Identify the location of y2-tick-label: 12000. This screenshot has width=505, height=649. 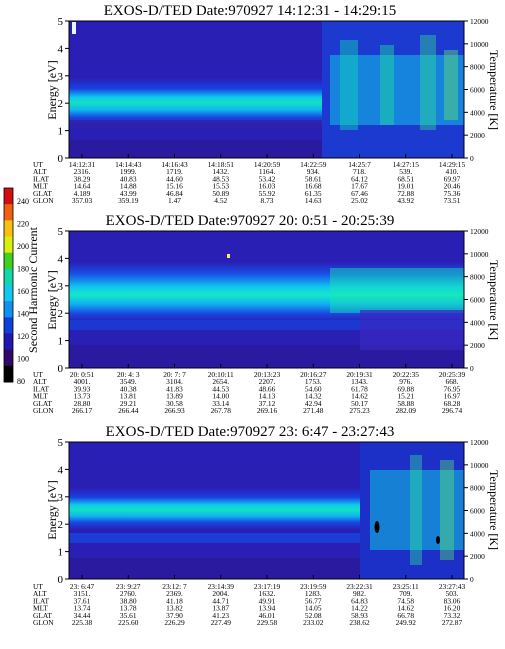
(479, 21).